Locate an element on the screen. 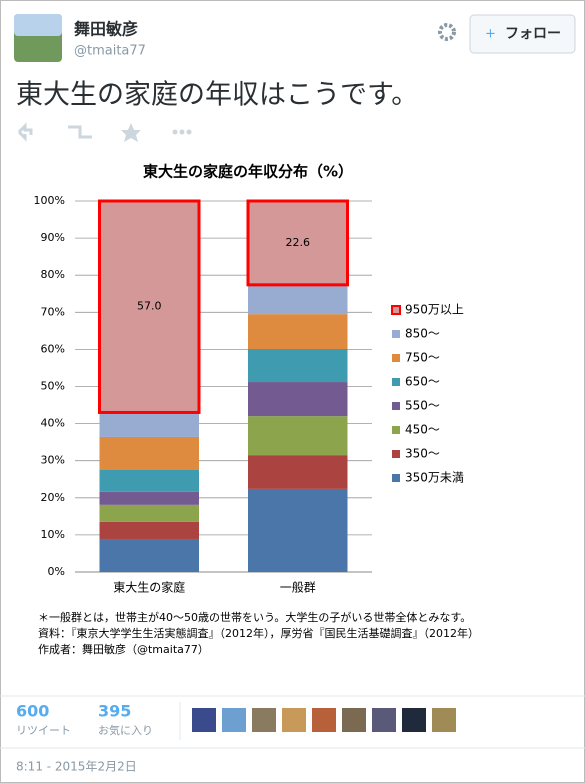 The height and width of the screenshot is (783, 585). y-tick-label: 50% is located at coordinates (53, 386).